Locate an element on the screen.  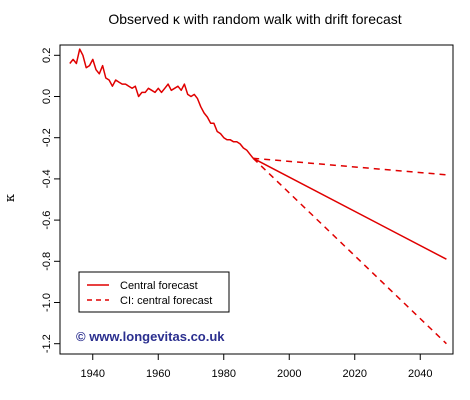
y-axis-label: κ is located at coordinates (10, 198).